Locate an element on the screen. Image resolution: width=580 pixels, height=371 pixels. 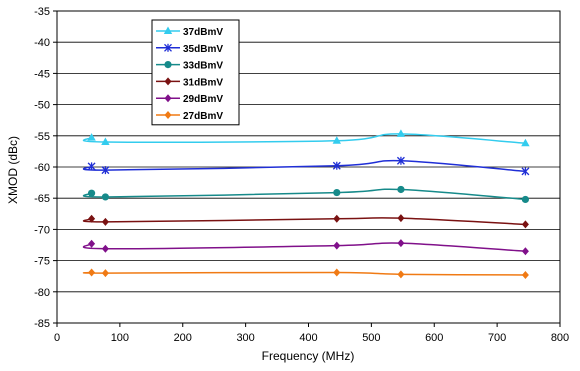
legend-box is located at coordinates (195, 72).